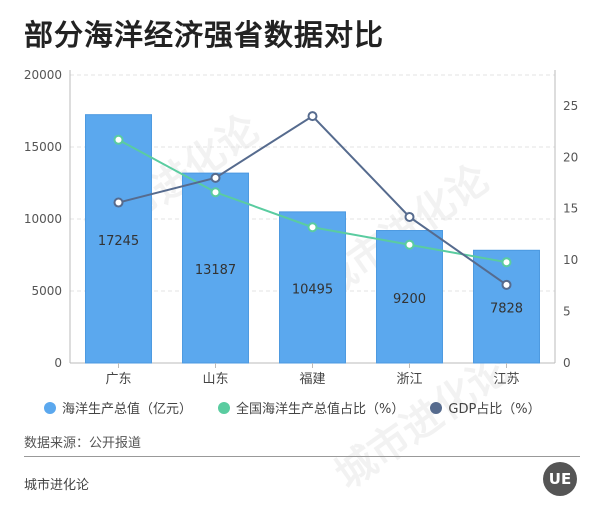 The image size is (600, 510). What do you see at coordinates (567, 312) in the screenshot?
I see `y-right-tick-label: 5` at bounding box center [567, 312].